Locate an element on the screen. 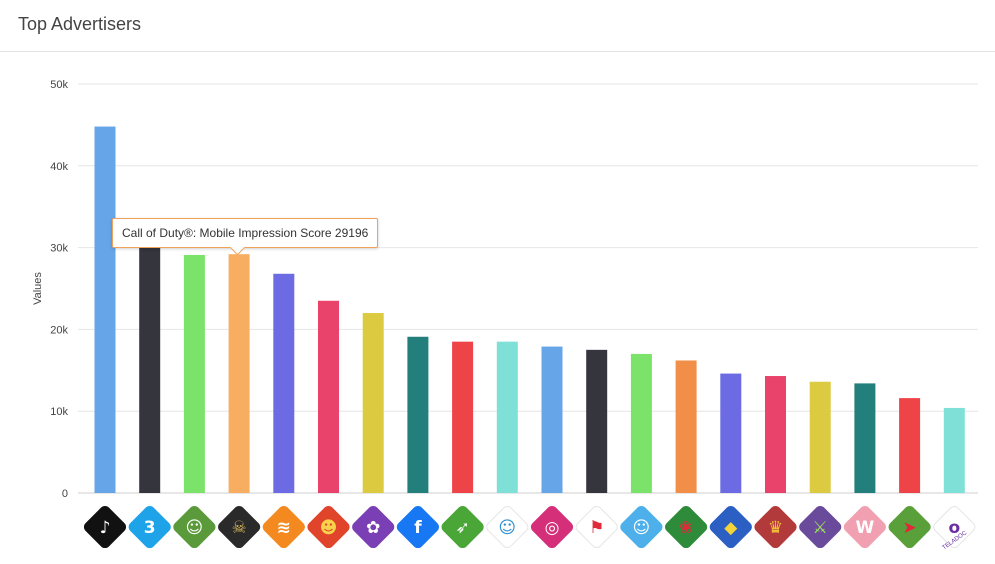 The height and width of the screenshot is (564, 995). chart-title: Top Advertisers is located at coordinates (80, 24).